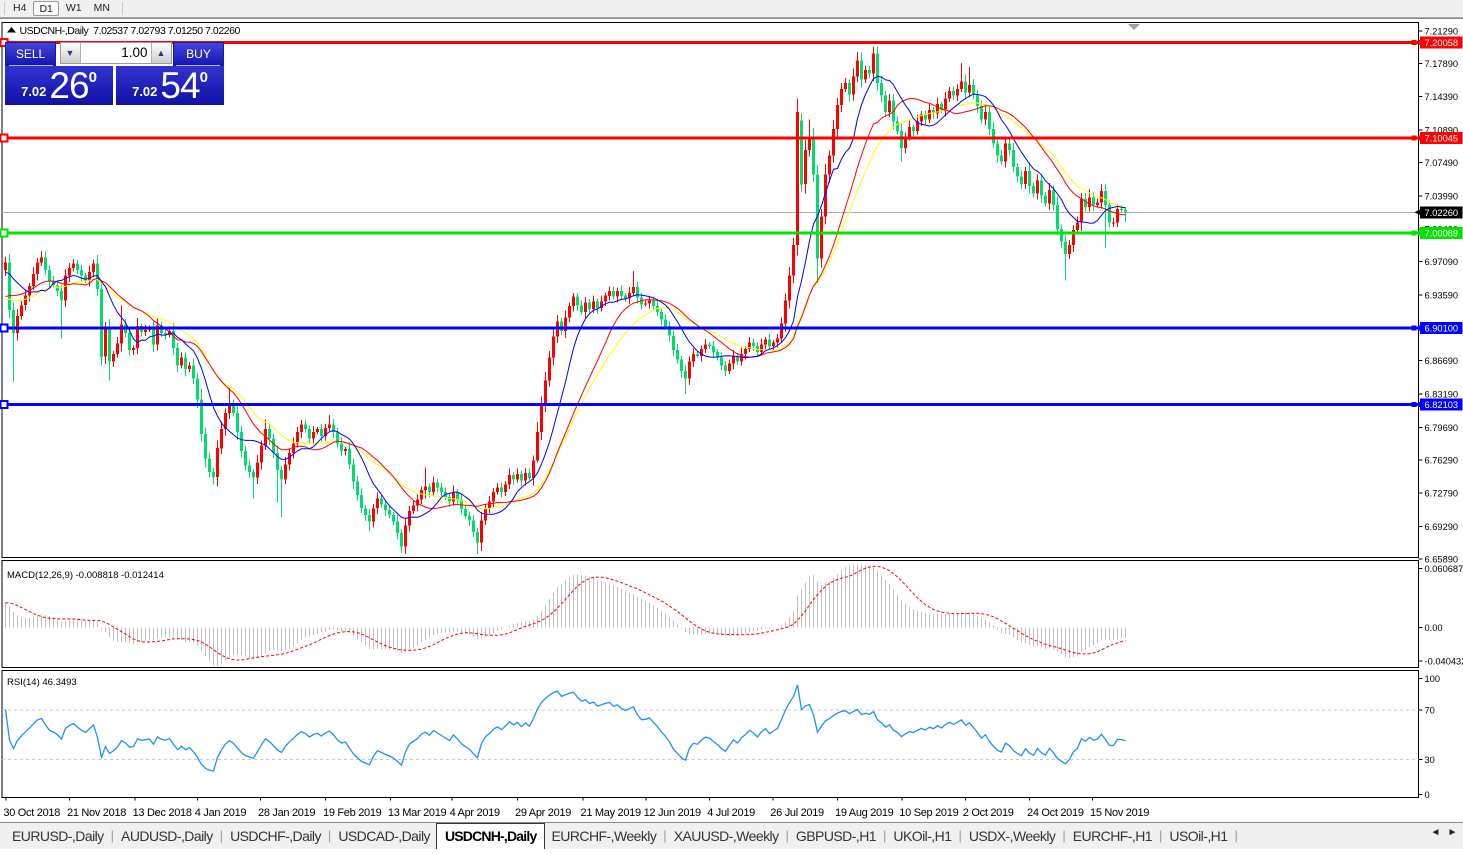 This screenshot has width=1463, height=854. What do you see at coordinates (1430, 710) in the screenshot?
I see `svg-text: 70` at bounding box center [1430, 710].